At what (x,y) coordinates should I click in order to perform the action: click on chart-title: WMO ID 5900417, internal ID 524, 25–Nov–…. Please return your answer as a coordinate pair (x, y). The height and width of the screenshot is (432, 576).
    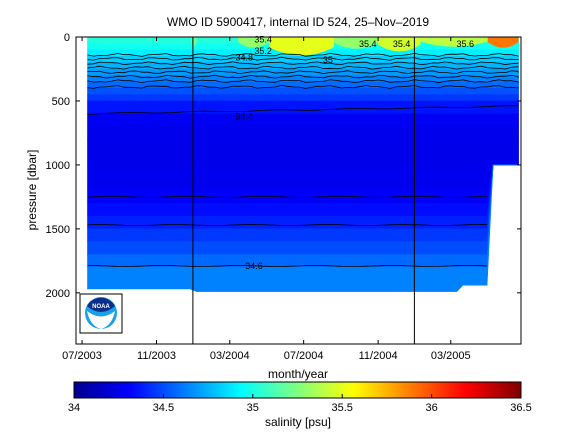
    Looking at the image, I should click on (298, 22).